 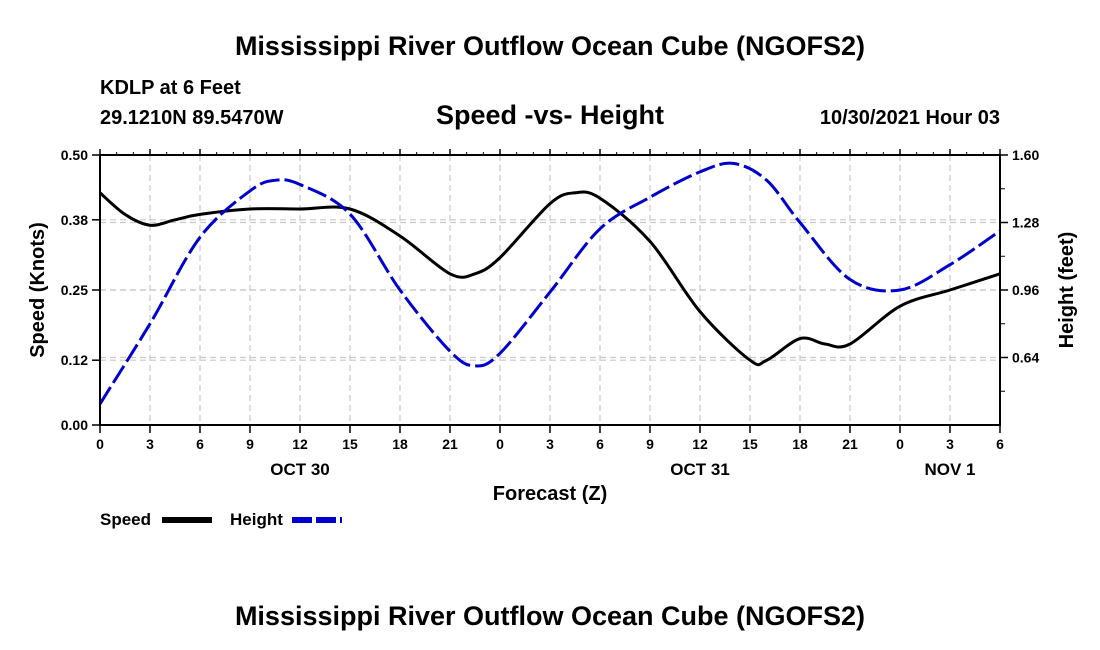 What do you see at coordinates (700, 469) in the screenshot?
I see `date-label: OCT 31` at bounding box center [700, 469].